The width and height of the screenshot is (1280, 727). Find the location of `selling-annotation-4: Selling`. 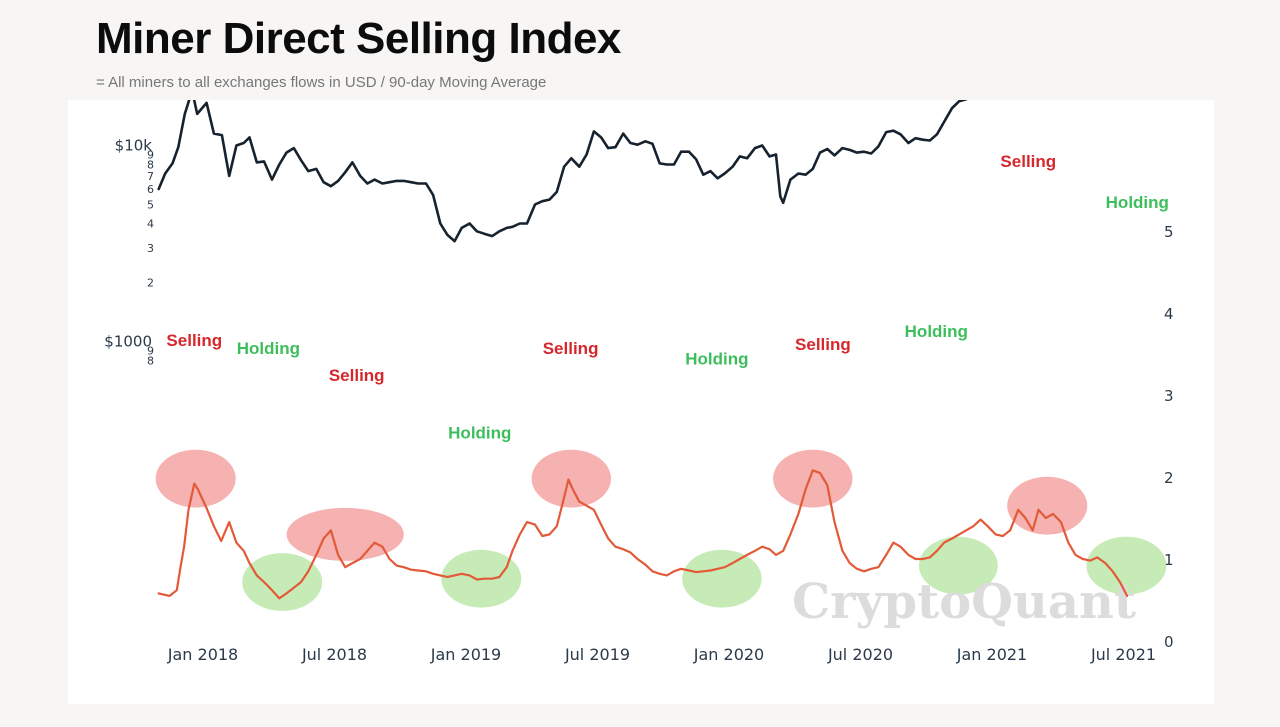

selling-annotation-4: Selling is located at coordinates (571, 348).